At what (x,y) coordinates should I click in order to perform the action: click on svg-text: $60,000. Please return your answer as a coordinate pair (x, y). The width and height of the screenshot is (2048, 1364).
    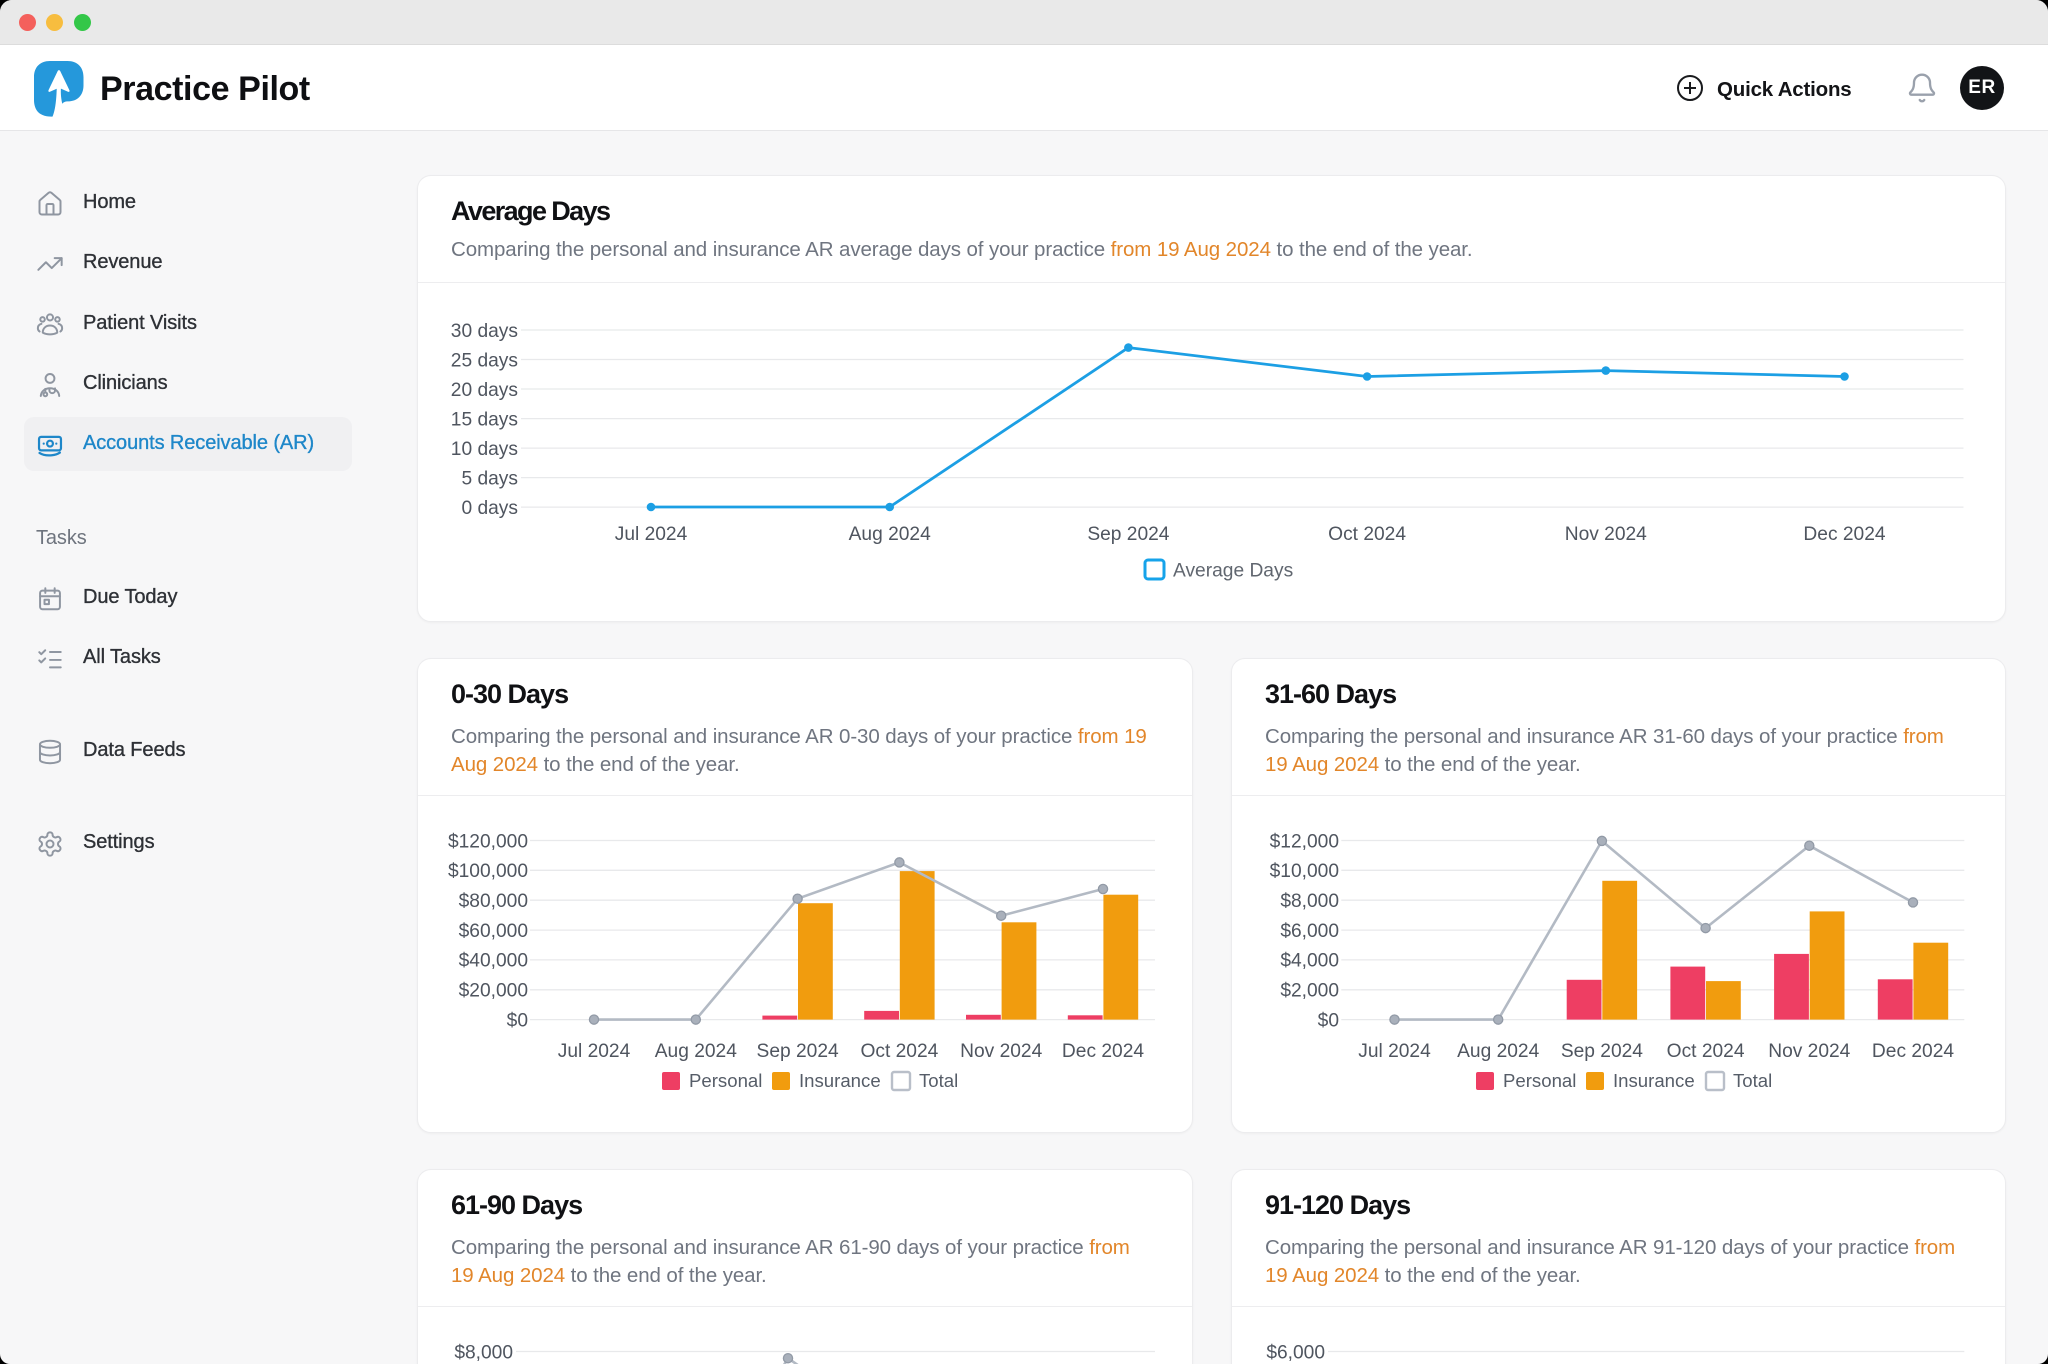
    Looking at the image, I should click on (493, 931).